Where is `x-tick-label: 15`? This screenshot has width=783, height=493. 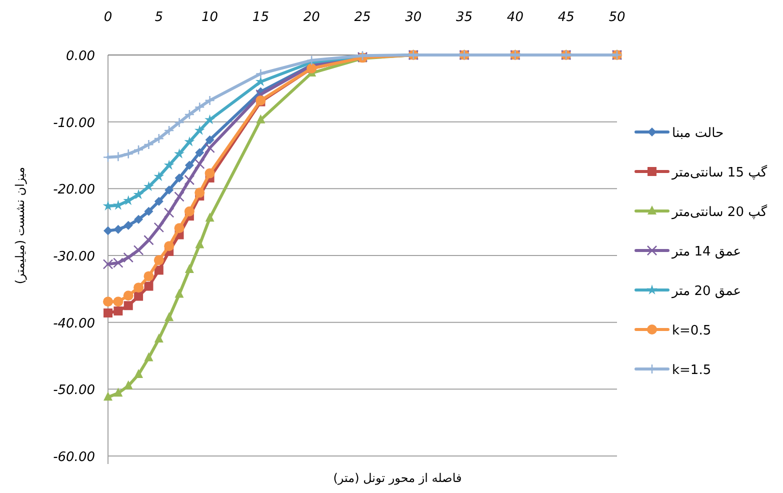
x-tick-label: 15 is located at coordinates (260, 17).